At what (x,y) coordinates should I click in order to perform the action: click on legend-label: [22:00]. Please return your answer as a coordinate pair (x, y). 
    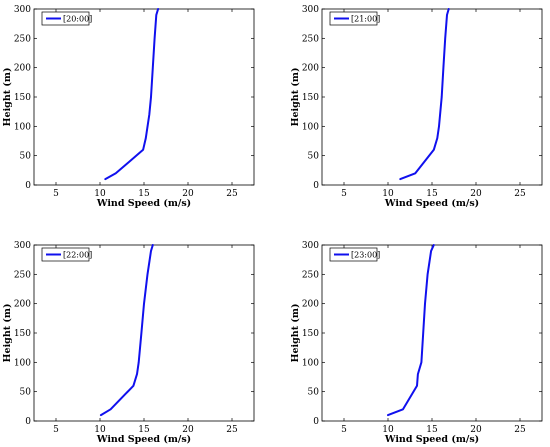
    Looking at the image, I should click on (77, 255).